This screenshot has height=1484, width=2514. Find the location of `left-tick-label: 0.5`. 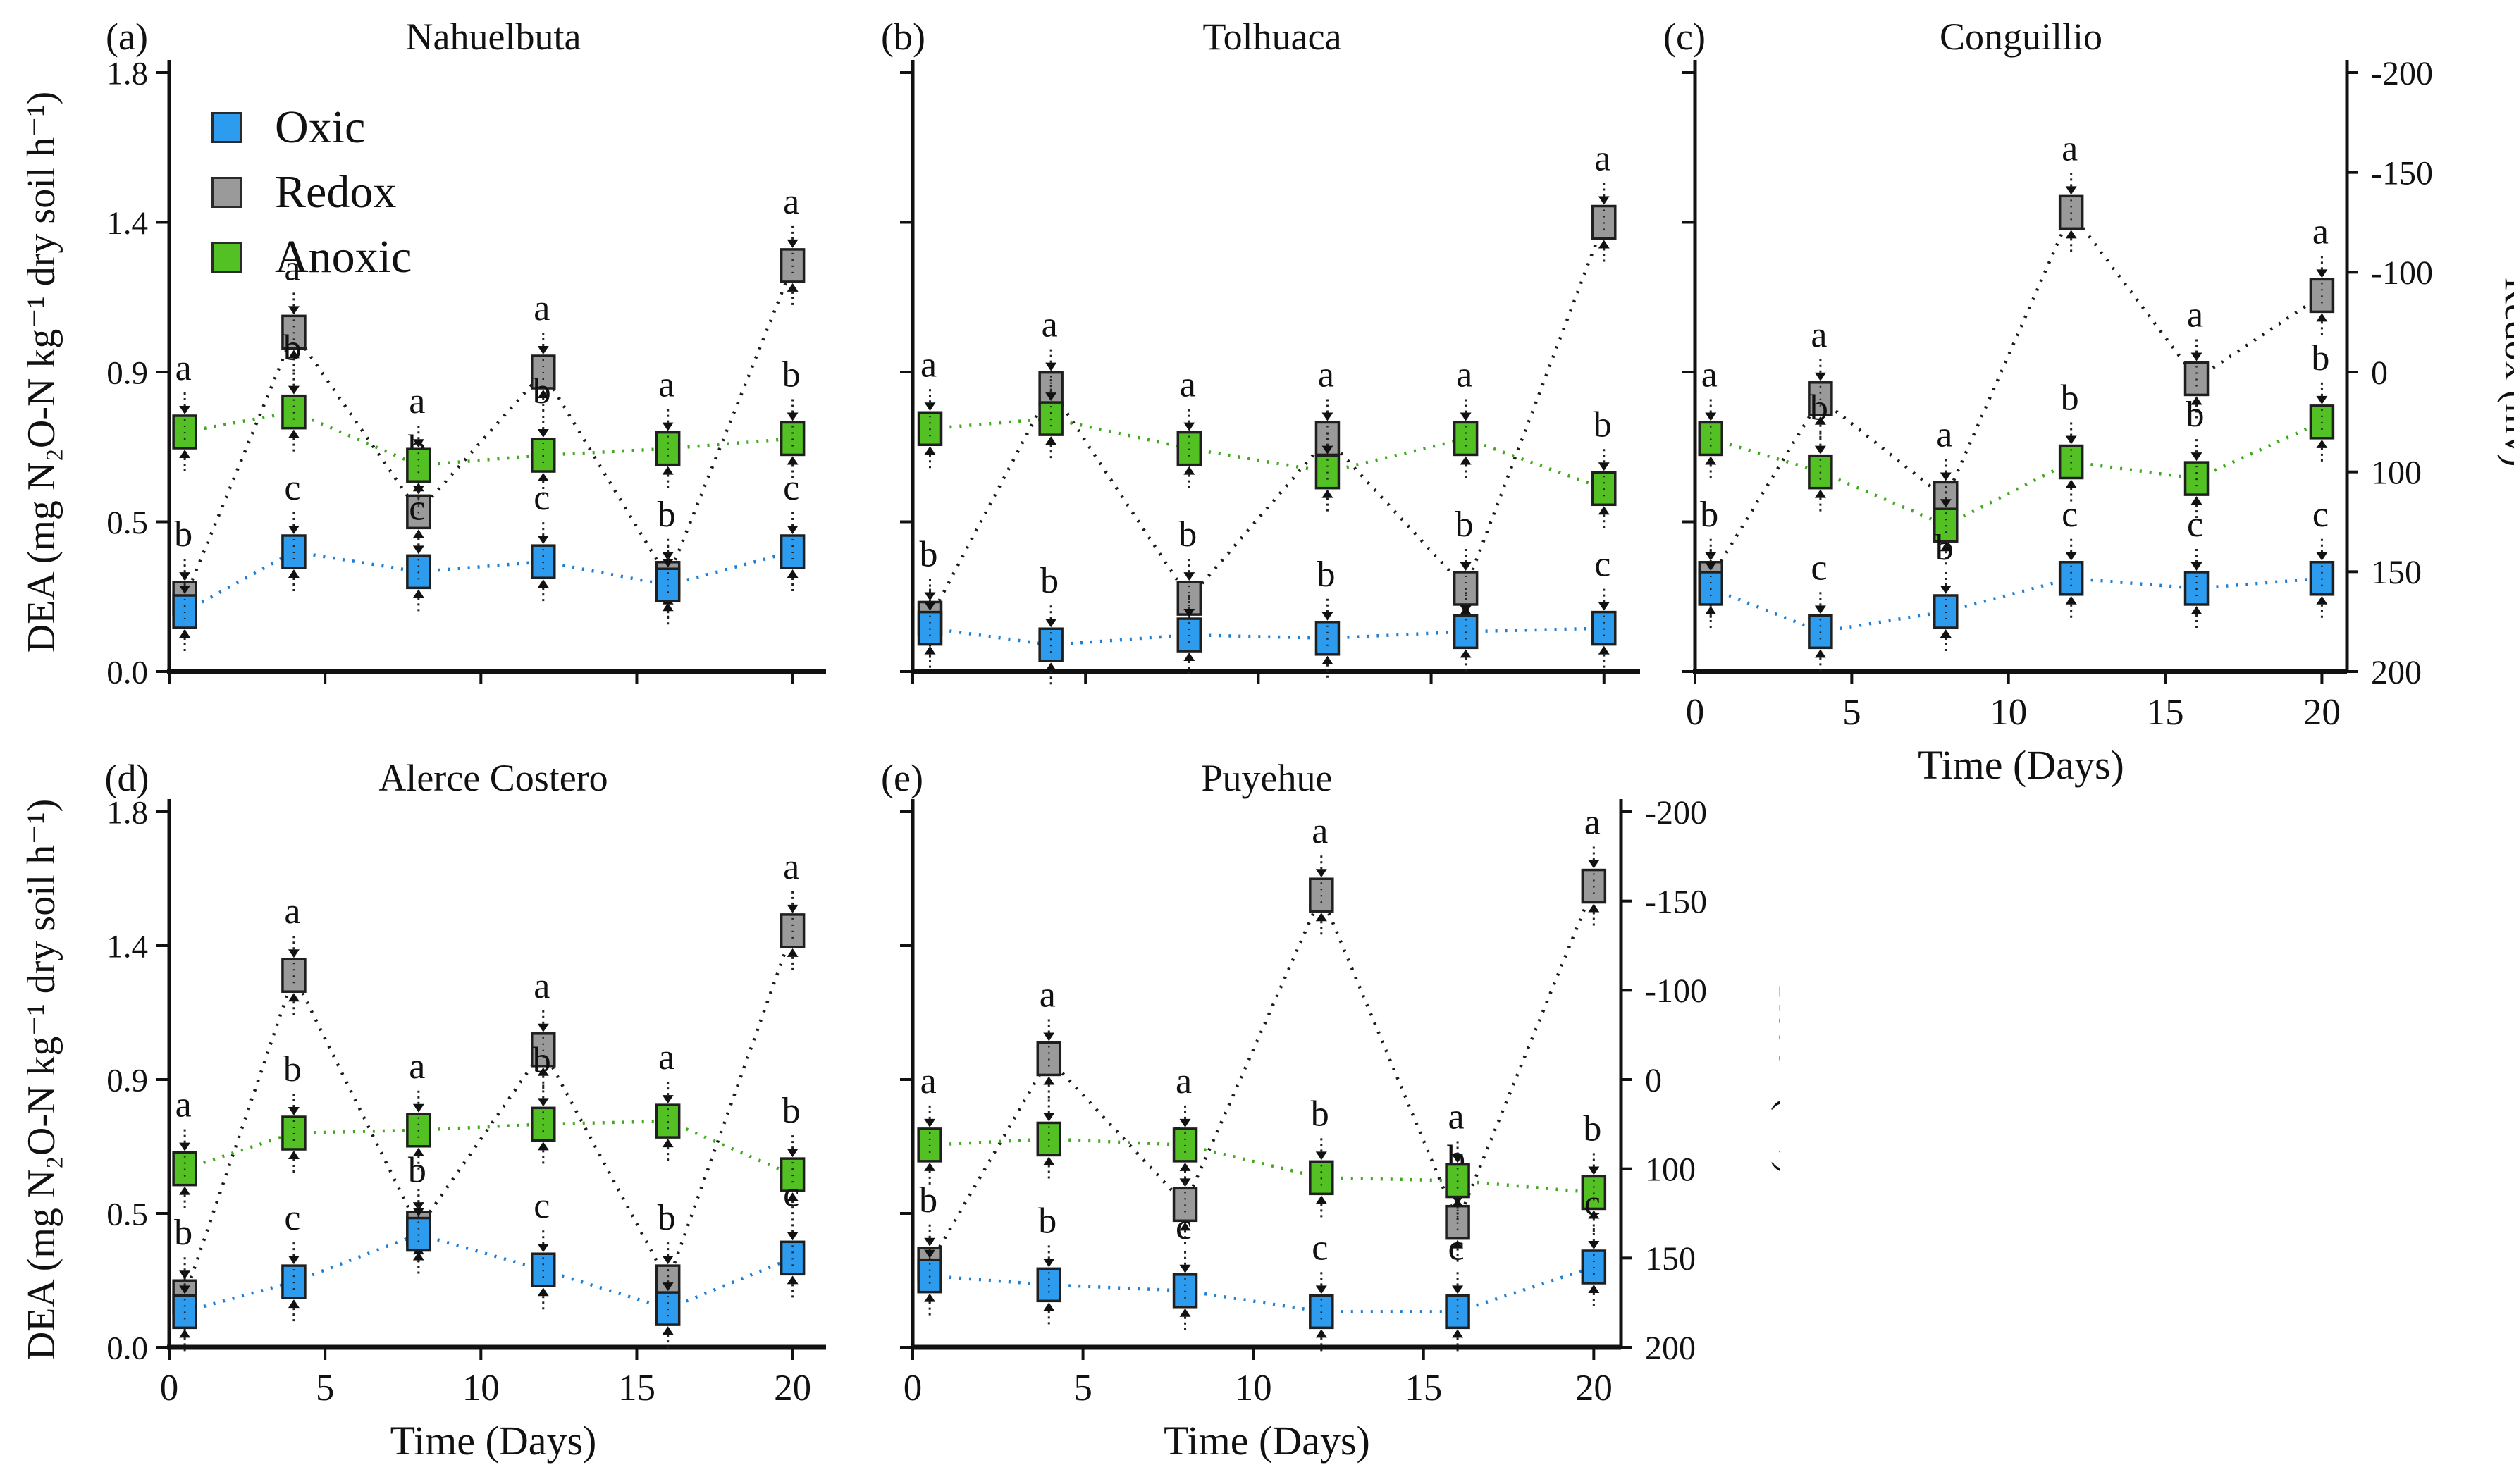

left-tick-label: 0.5 is located at coordinates (127, 523).